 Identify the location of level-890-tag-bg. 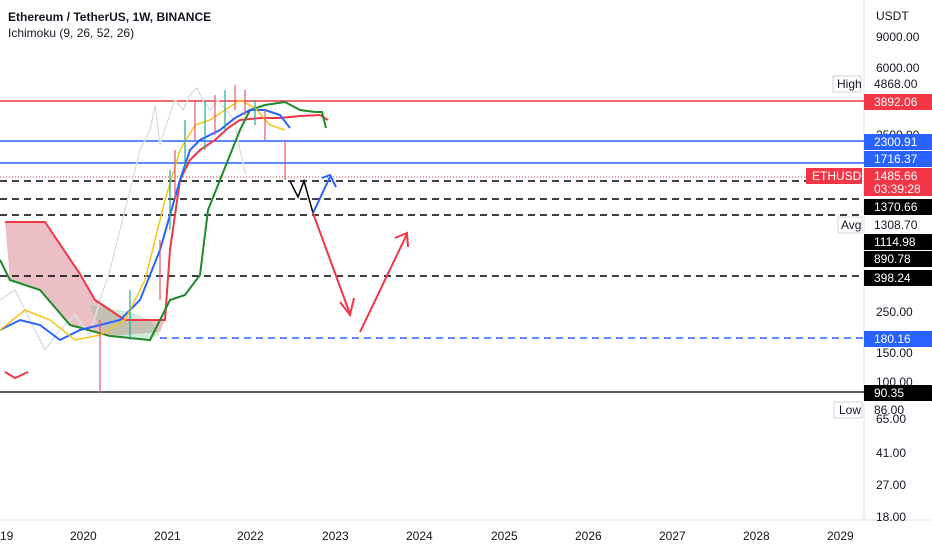
(898, 259).